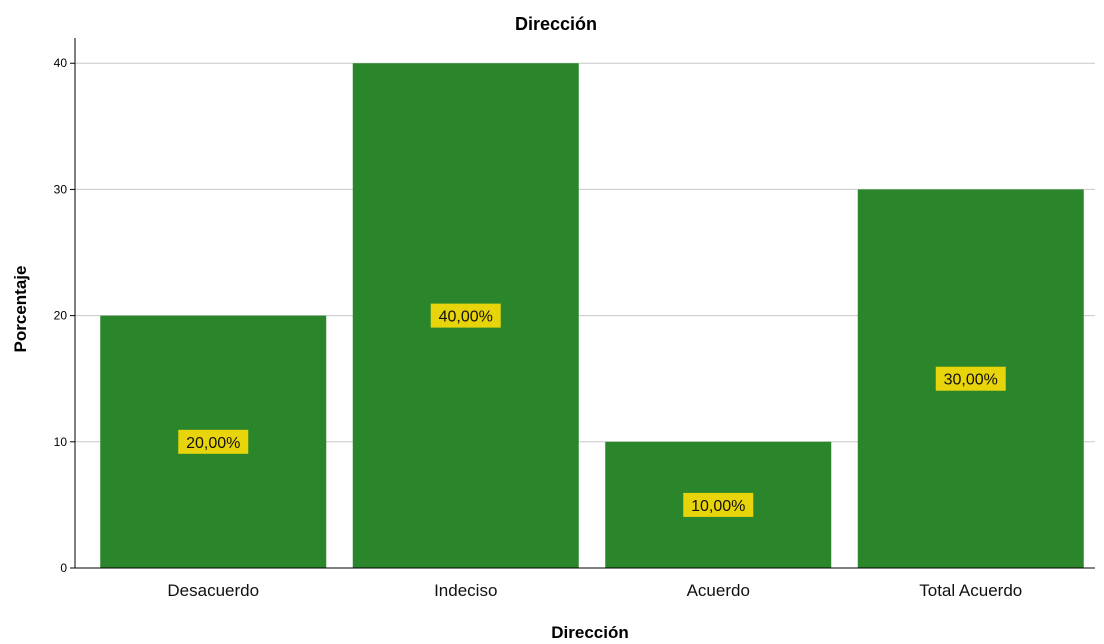 The image size is (1104, 644). I want to click on data-label-text: 20,00%, so click(213, 443).